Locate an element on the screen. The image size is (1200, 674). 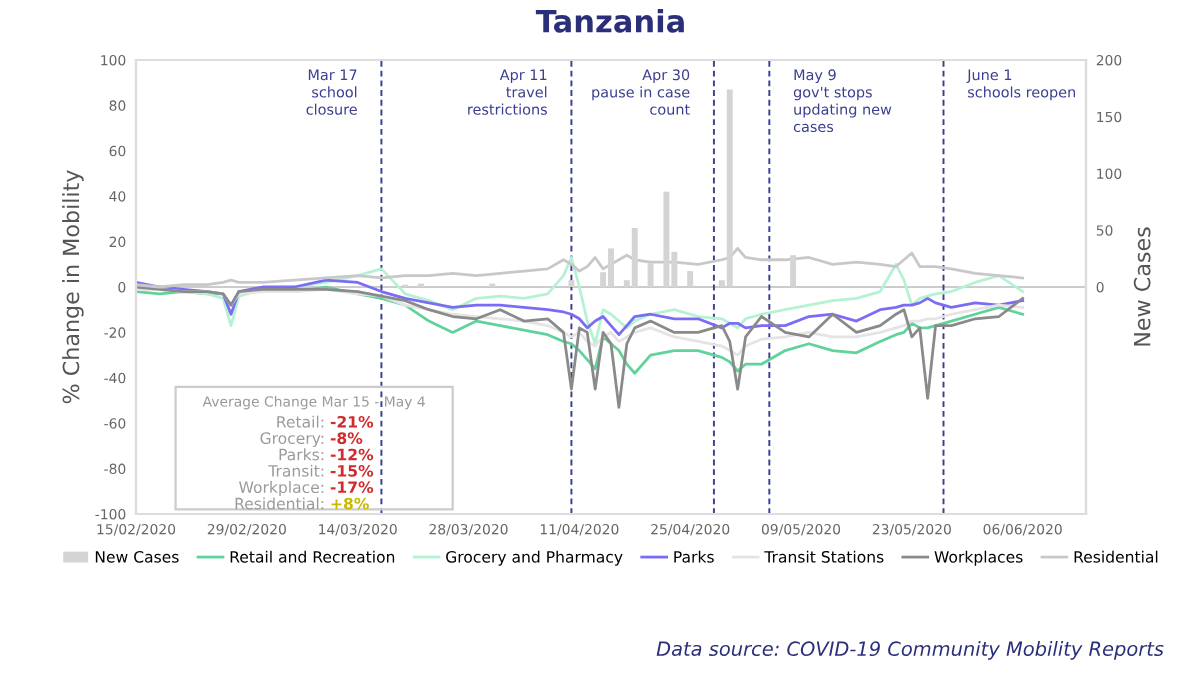
chart-title: Tanzania is located at coordinates (609, 21).